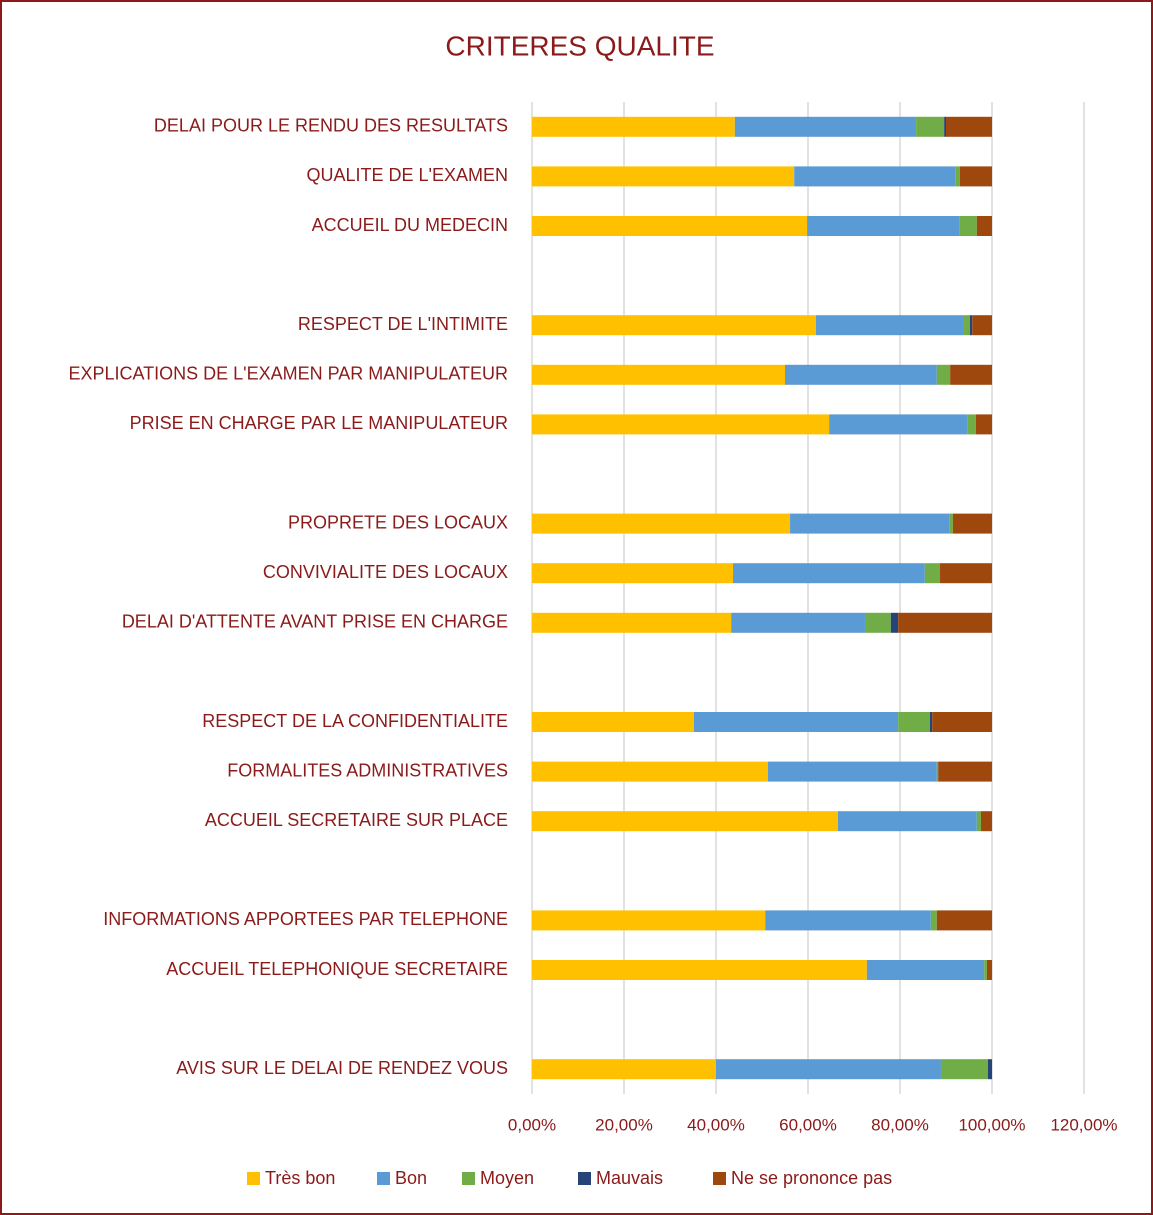 The width and height of the screenshot is (1153, 1215). I want to click on y-tick-label: QUALITE DE L'EXAMEN, so click(408, 175).